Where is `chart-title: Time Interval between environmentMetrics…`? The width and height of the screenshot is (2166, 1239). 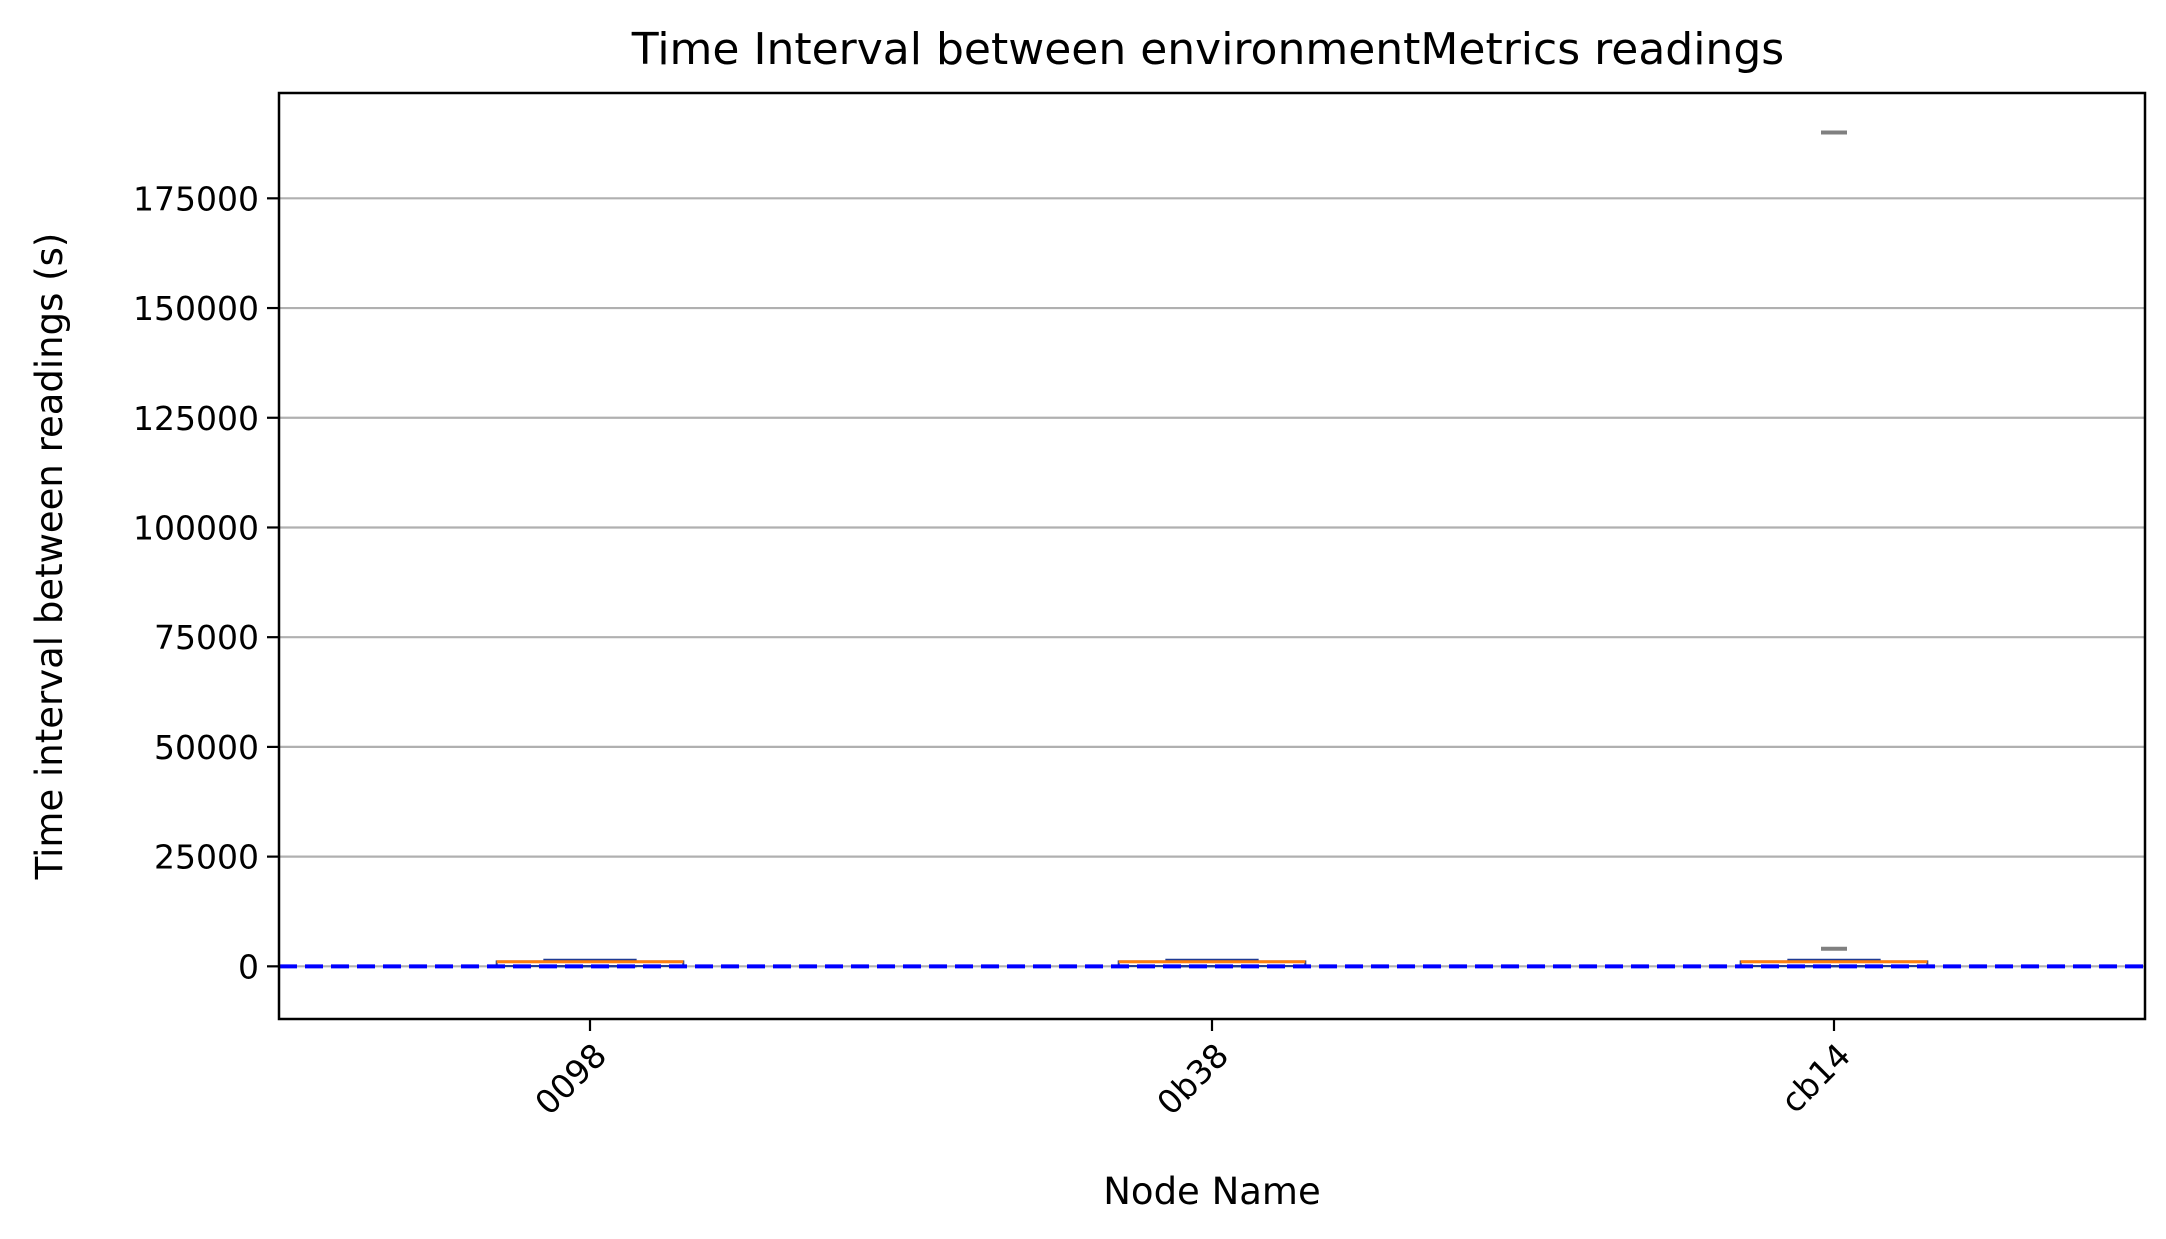
chart-title: Time Interval between environmentMetrics… is located at coordinates (1207, 49).